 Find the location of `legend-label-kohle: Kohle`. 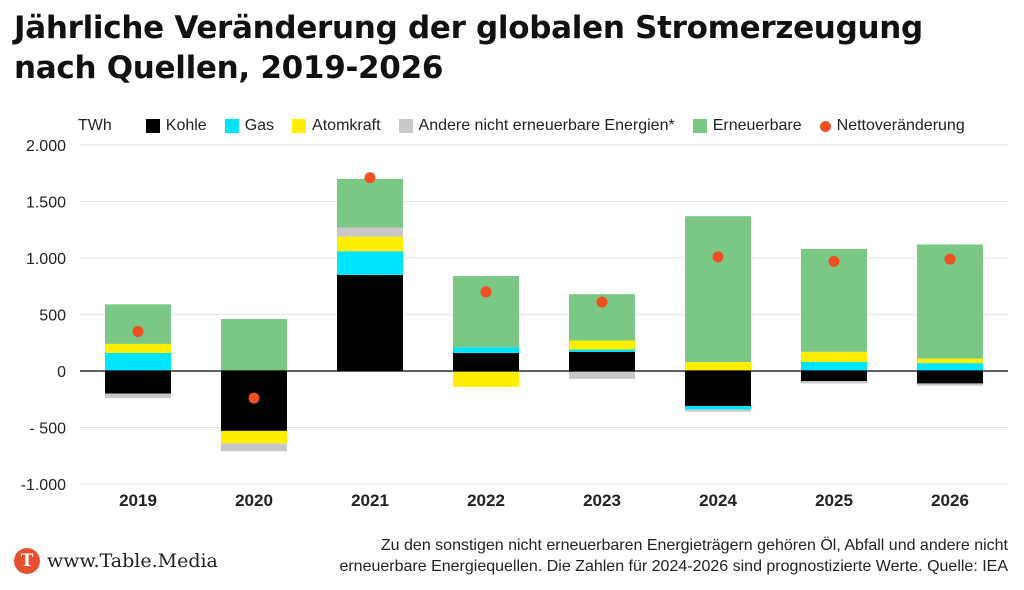

legend-label-kohle: Kohle is located at coordinates (186, 125).